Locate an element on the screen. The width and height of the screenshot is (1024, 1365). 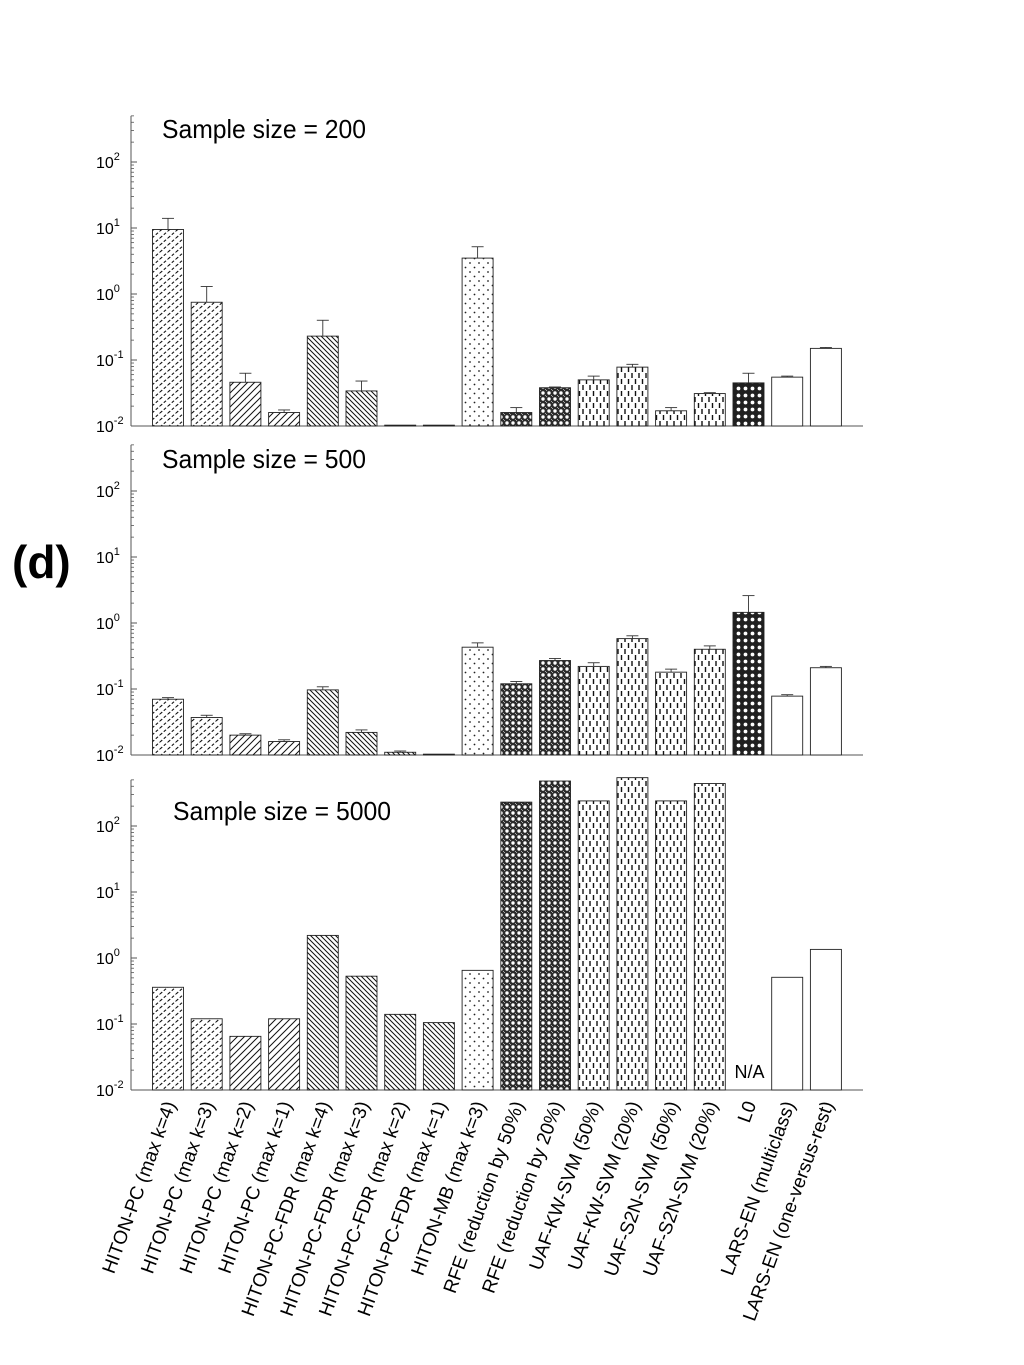
figure-panel-label: (d) is located at coordinates (41, 562).